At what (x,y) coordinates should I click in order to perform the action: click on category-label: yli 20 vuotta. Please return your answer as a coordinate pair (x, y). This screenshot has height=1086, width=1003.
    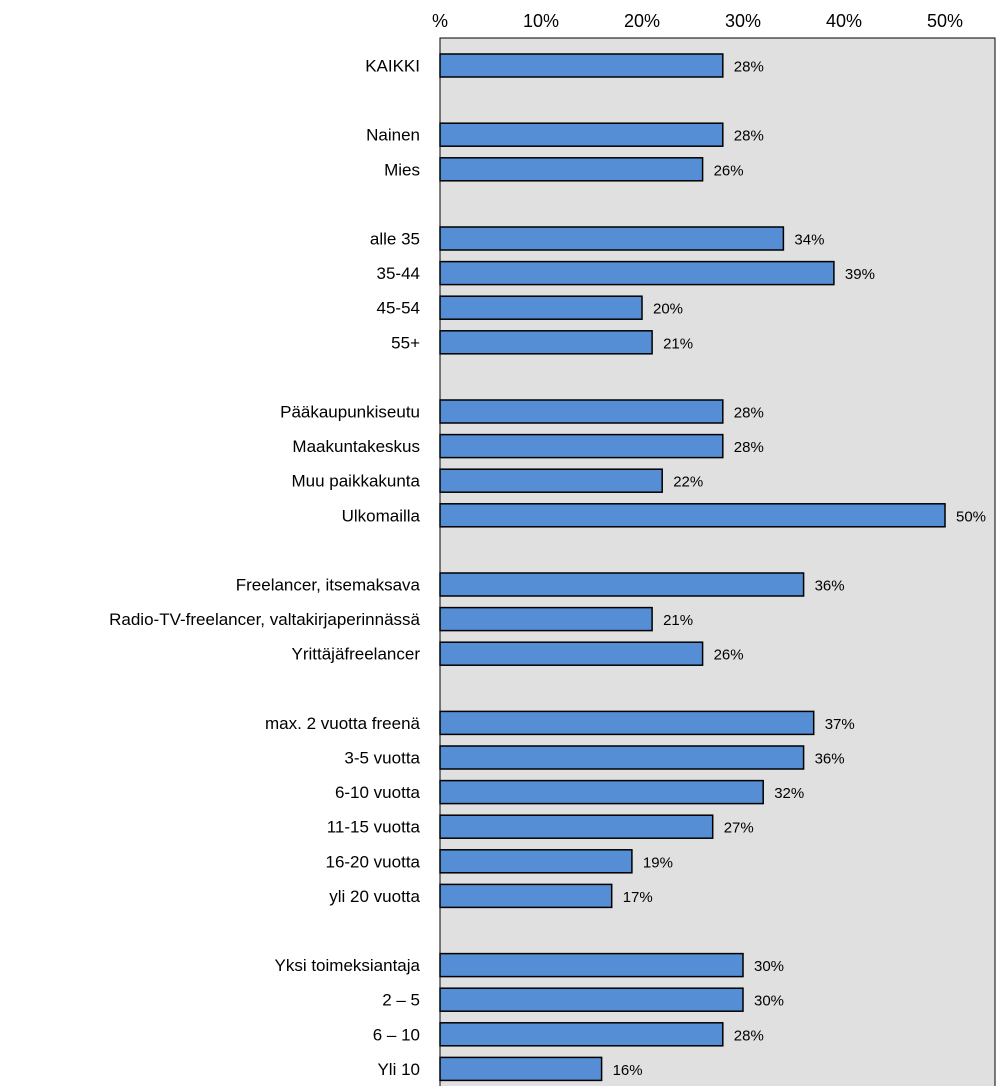
    Looking at the image, I should click on (374, 896).